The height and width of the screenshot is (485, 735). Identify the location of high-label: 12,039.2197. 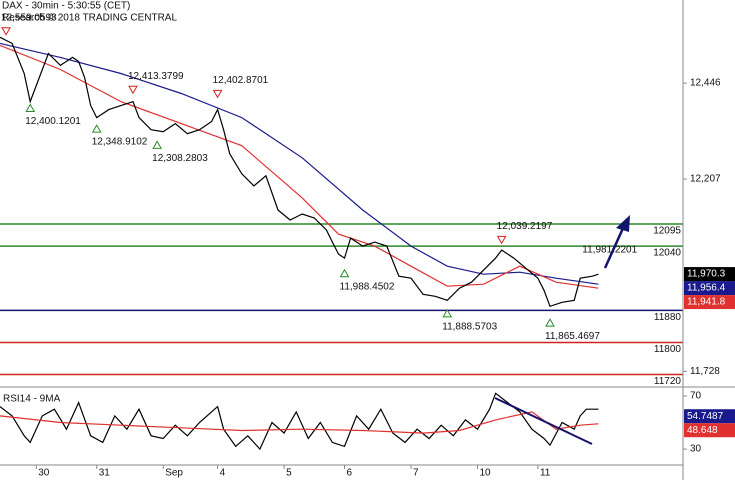
(525, 226).